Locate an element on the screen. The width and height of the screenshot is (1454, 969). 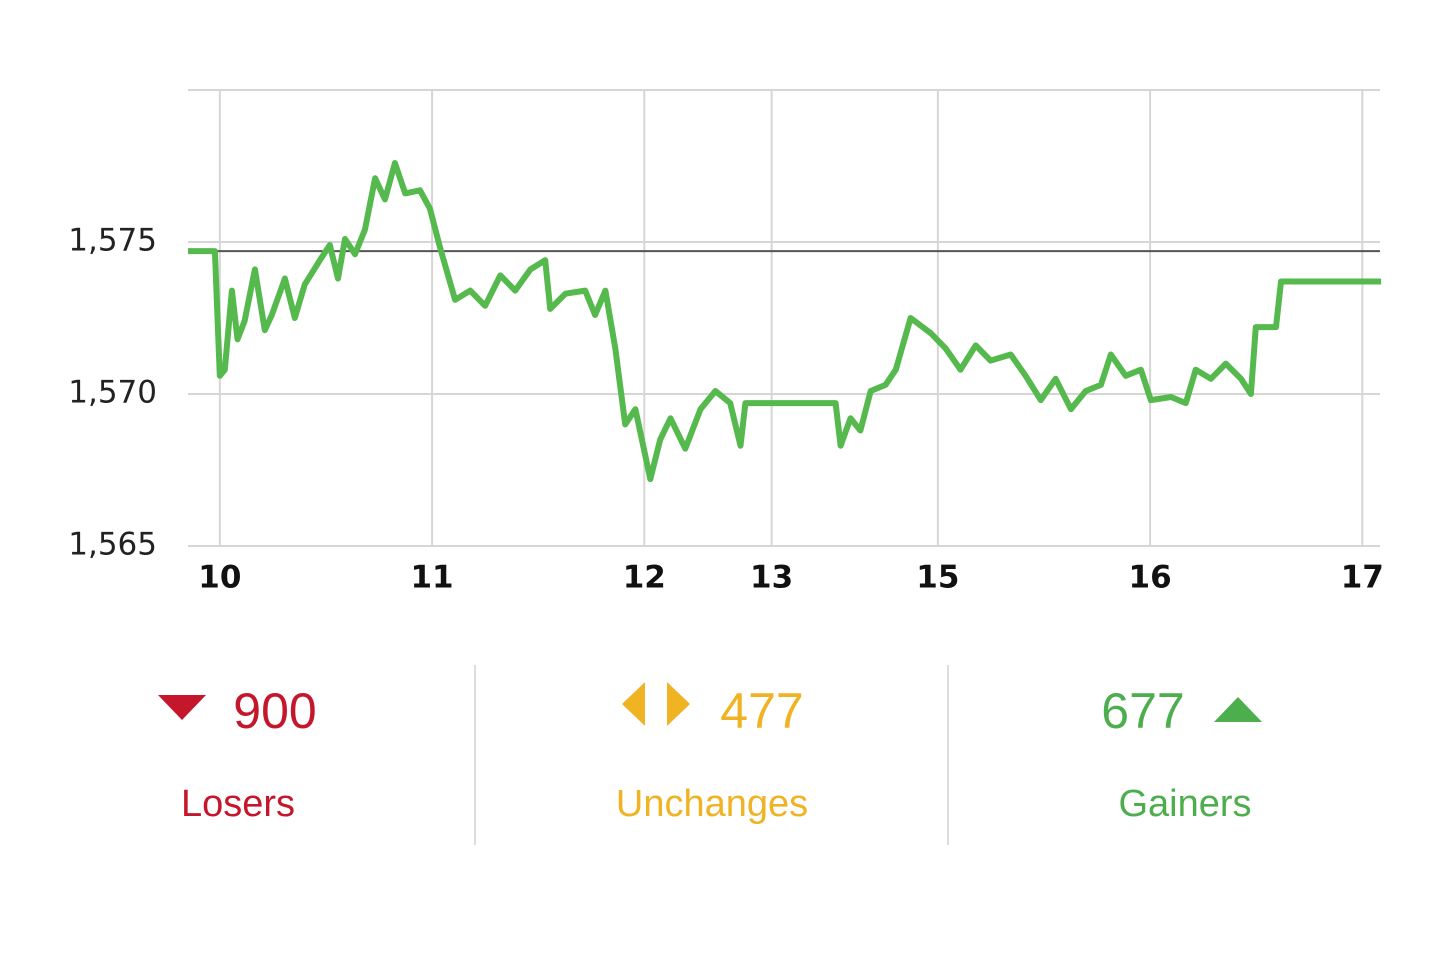
y-tick-label: 1,570 is located at coordinates (112, 393).